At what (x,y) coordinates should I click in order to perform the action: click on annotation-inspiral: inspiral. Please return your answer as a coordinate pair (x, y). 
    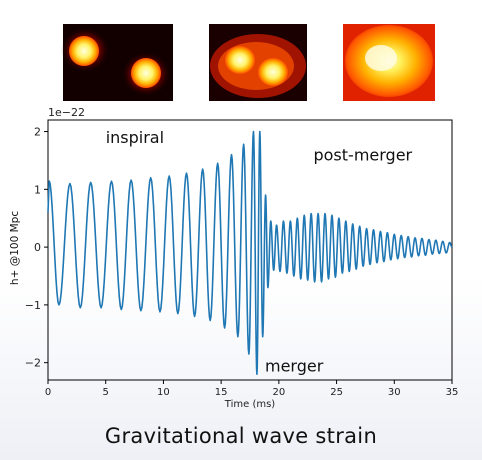
    Looking at the image, I should click on (135, 137).